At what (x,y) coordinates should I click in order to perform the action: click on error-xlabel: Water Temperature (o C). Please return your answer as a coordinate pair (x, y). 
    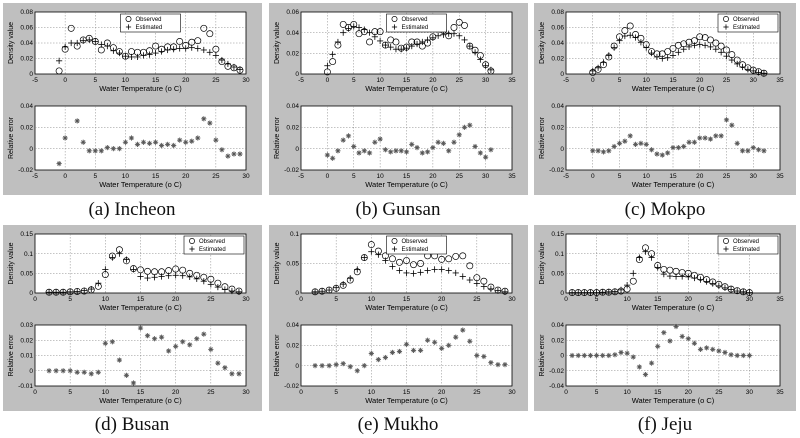
    Looking at the image, I should click on (406, 400).